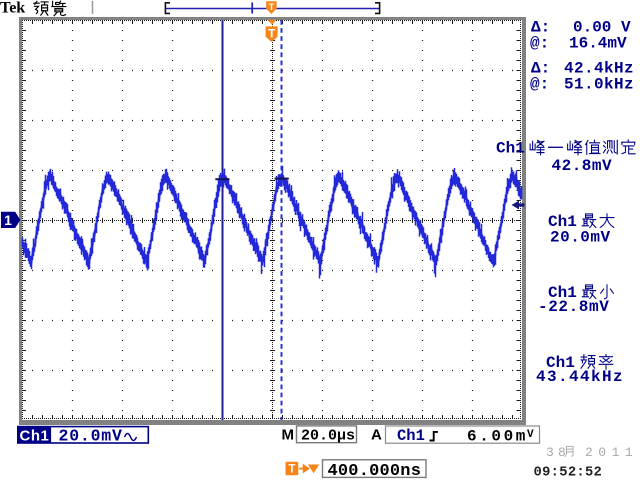 The width and height of the screenshot is (640, 480). I want to click on svg-text: 42.4kHz, so click(599, 69).